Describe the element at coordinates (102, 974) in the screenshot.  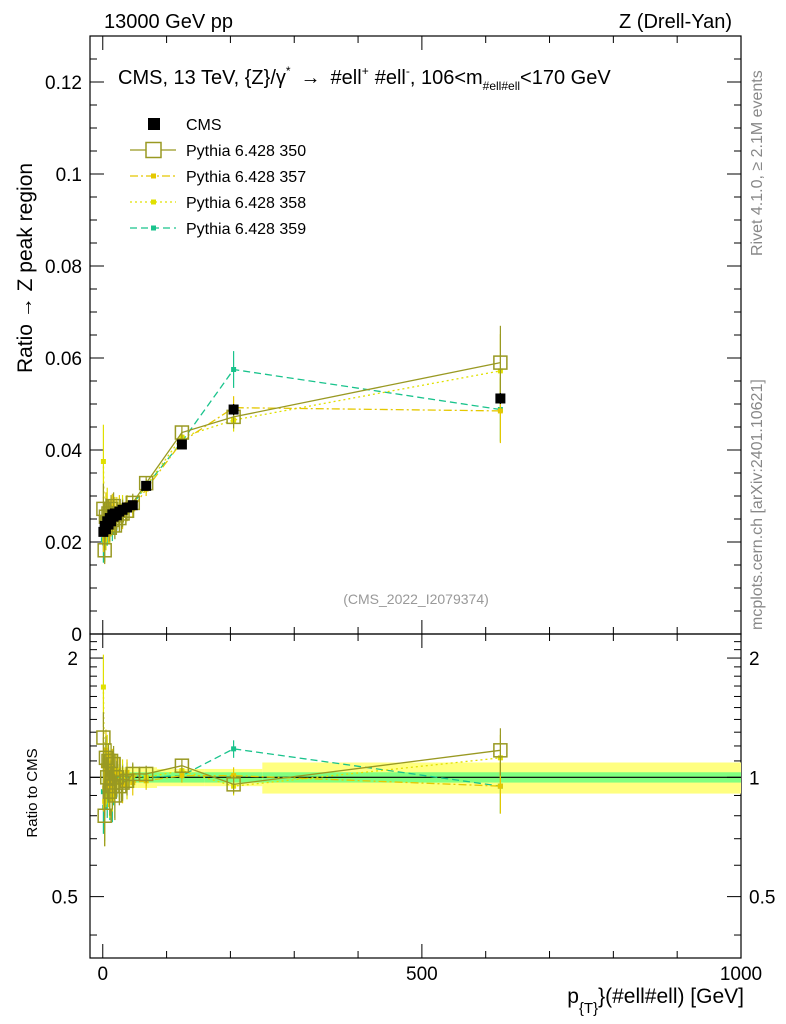
I see `x-tick-label: 0` at that location.